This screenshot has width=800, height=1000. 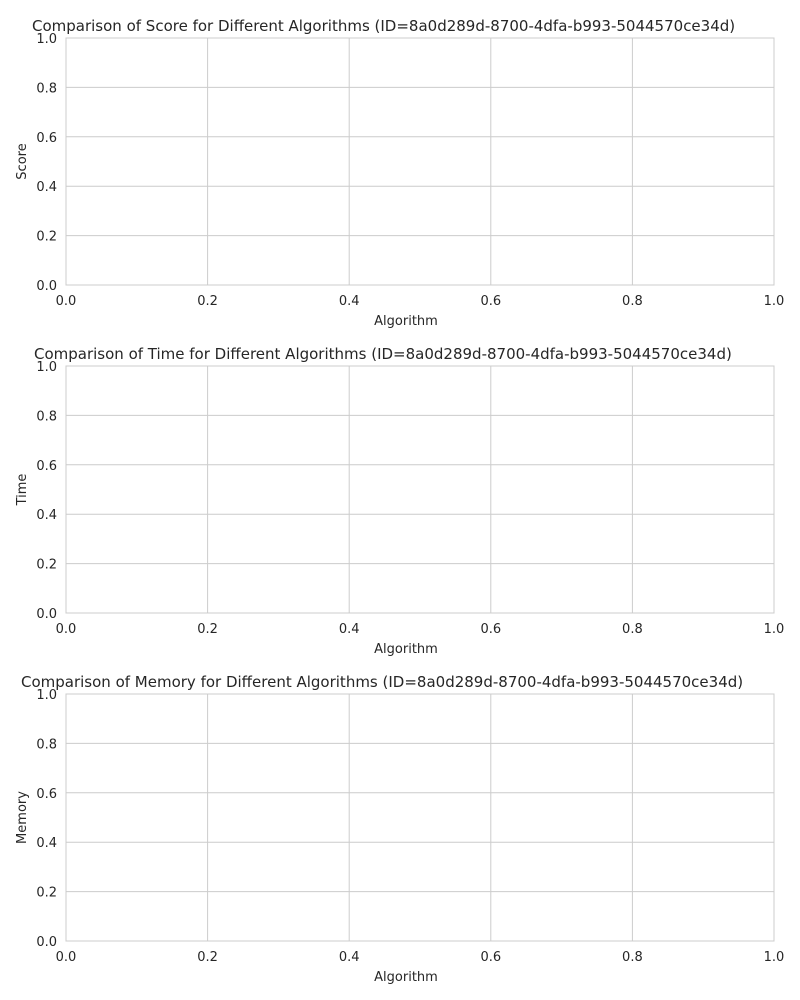 What do you see at coordinates (22, 490) in the screenshot?
I see `y-axis-label: Time` at bounding box center [22, 490].